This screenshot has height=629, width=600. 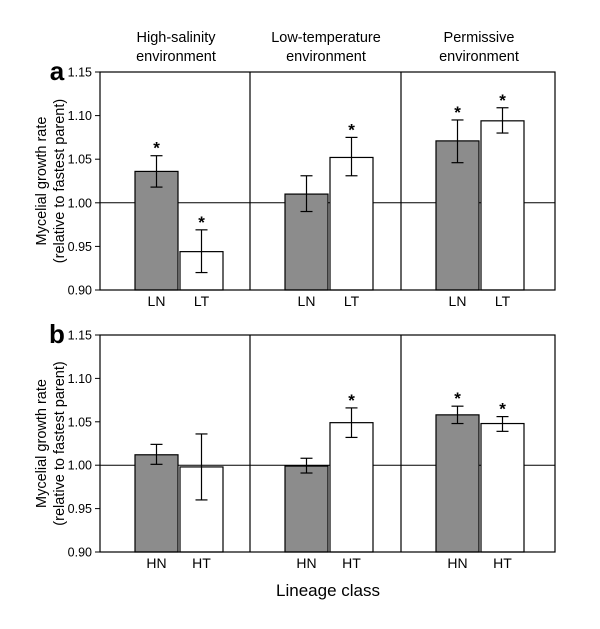 I want to click on panel-letter: b, so click(x=57, y=334).